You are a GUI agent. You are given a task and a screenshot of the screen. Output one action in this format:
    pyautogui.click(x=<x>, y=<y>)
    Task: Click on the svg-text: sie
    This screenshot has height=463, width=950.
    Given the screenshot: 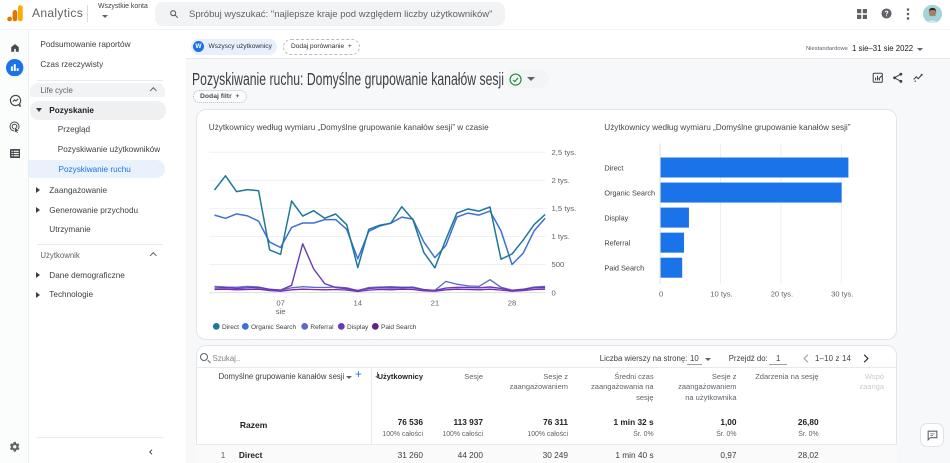 What is the action you would take?
    pyautogui.click(x=281, y=311)
    